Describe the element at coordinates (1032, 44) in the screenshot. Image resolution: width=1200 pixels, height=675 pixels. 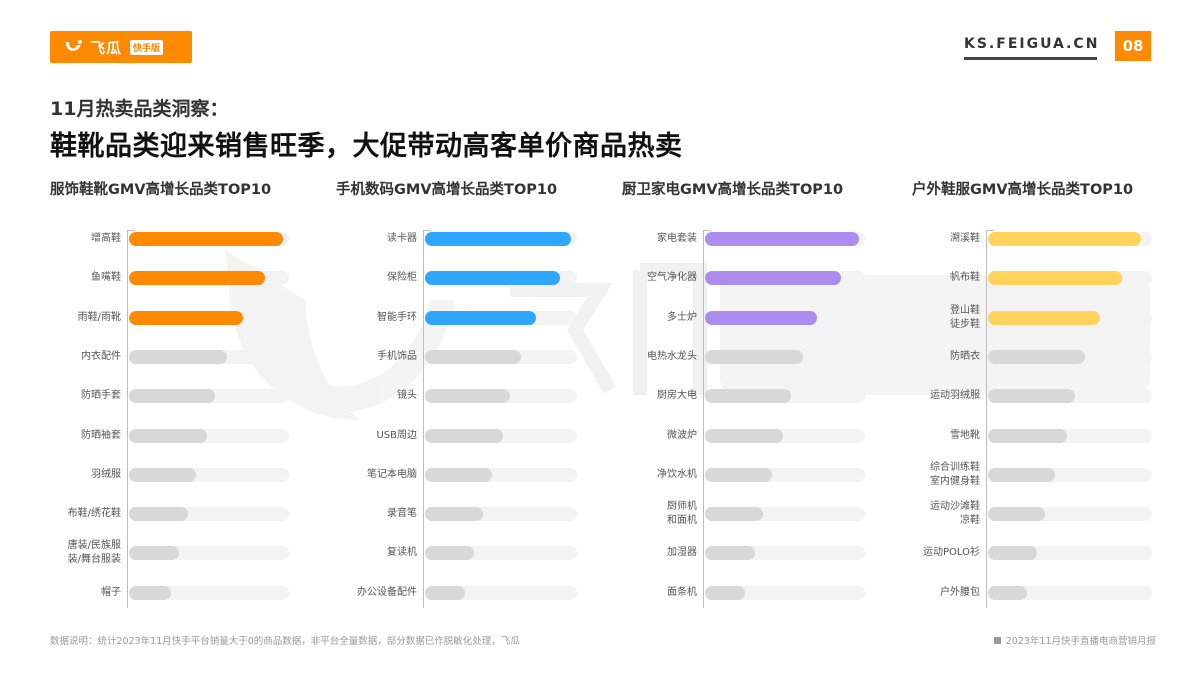
I see `site-url-text: KS.FEIGUA.CN` at that location.